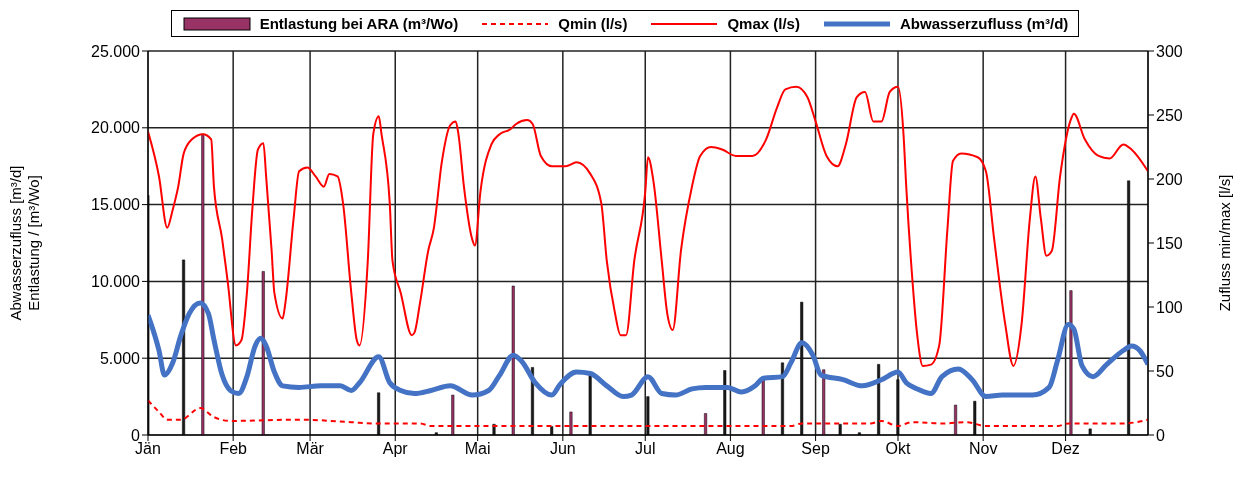 The height and width of the screenshot is (480, 1250). Describe the element at coordinates (815, 449) in the screenshot. I see `x-tick-label: Sep` at that location.